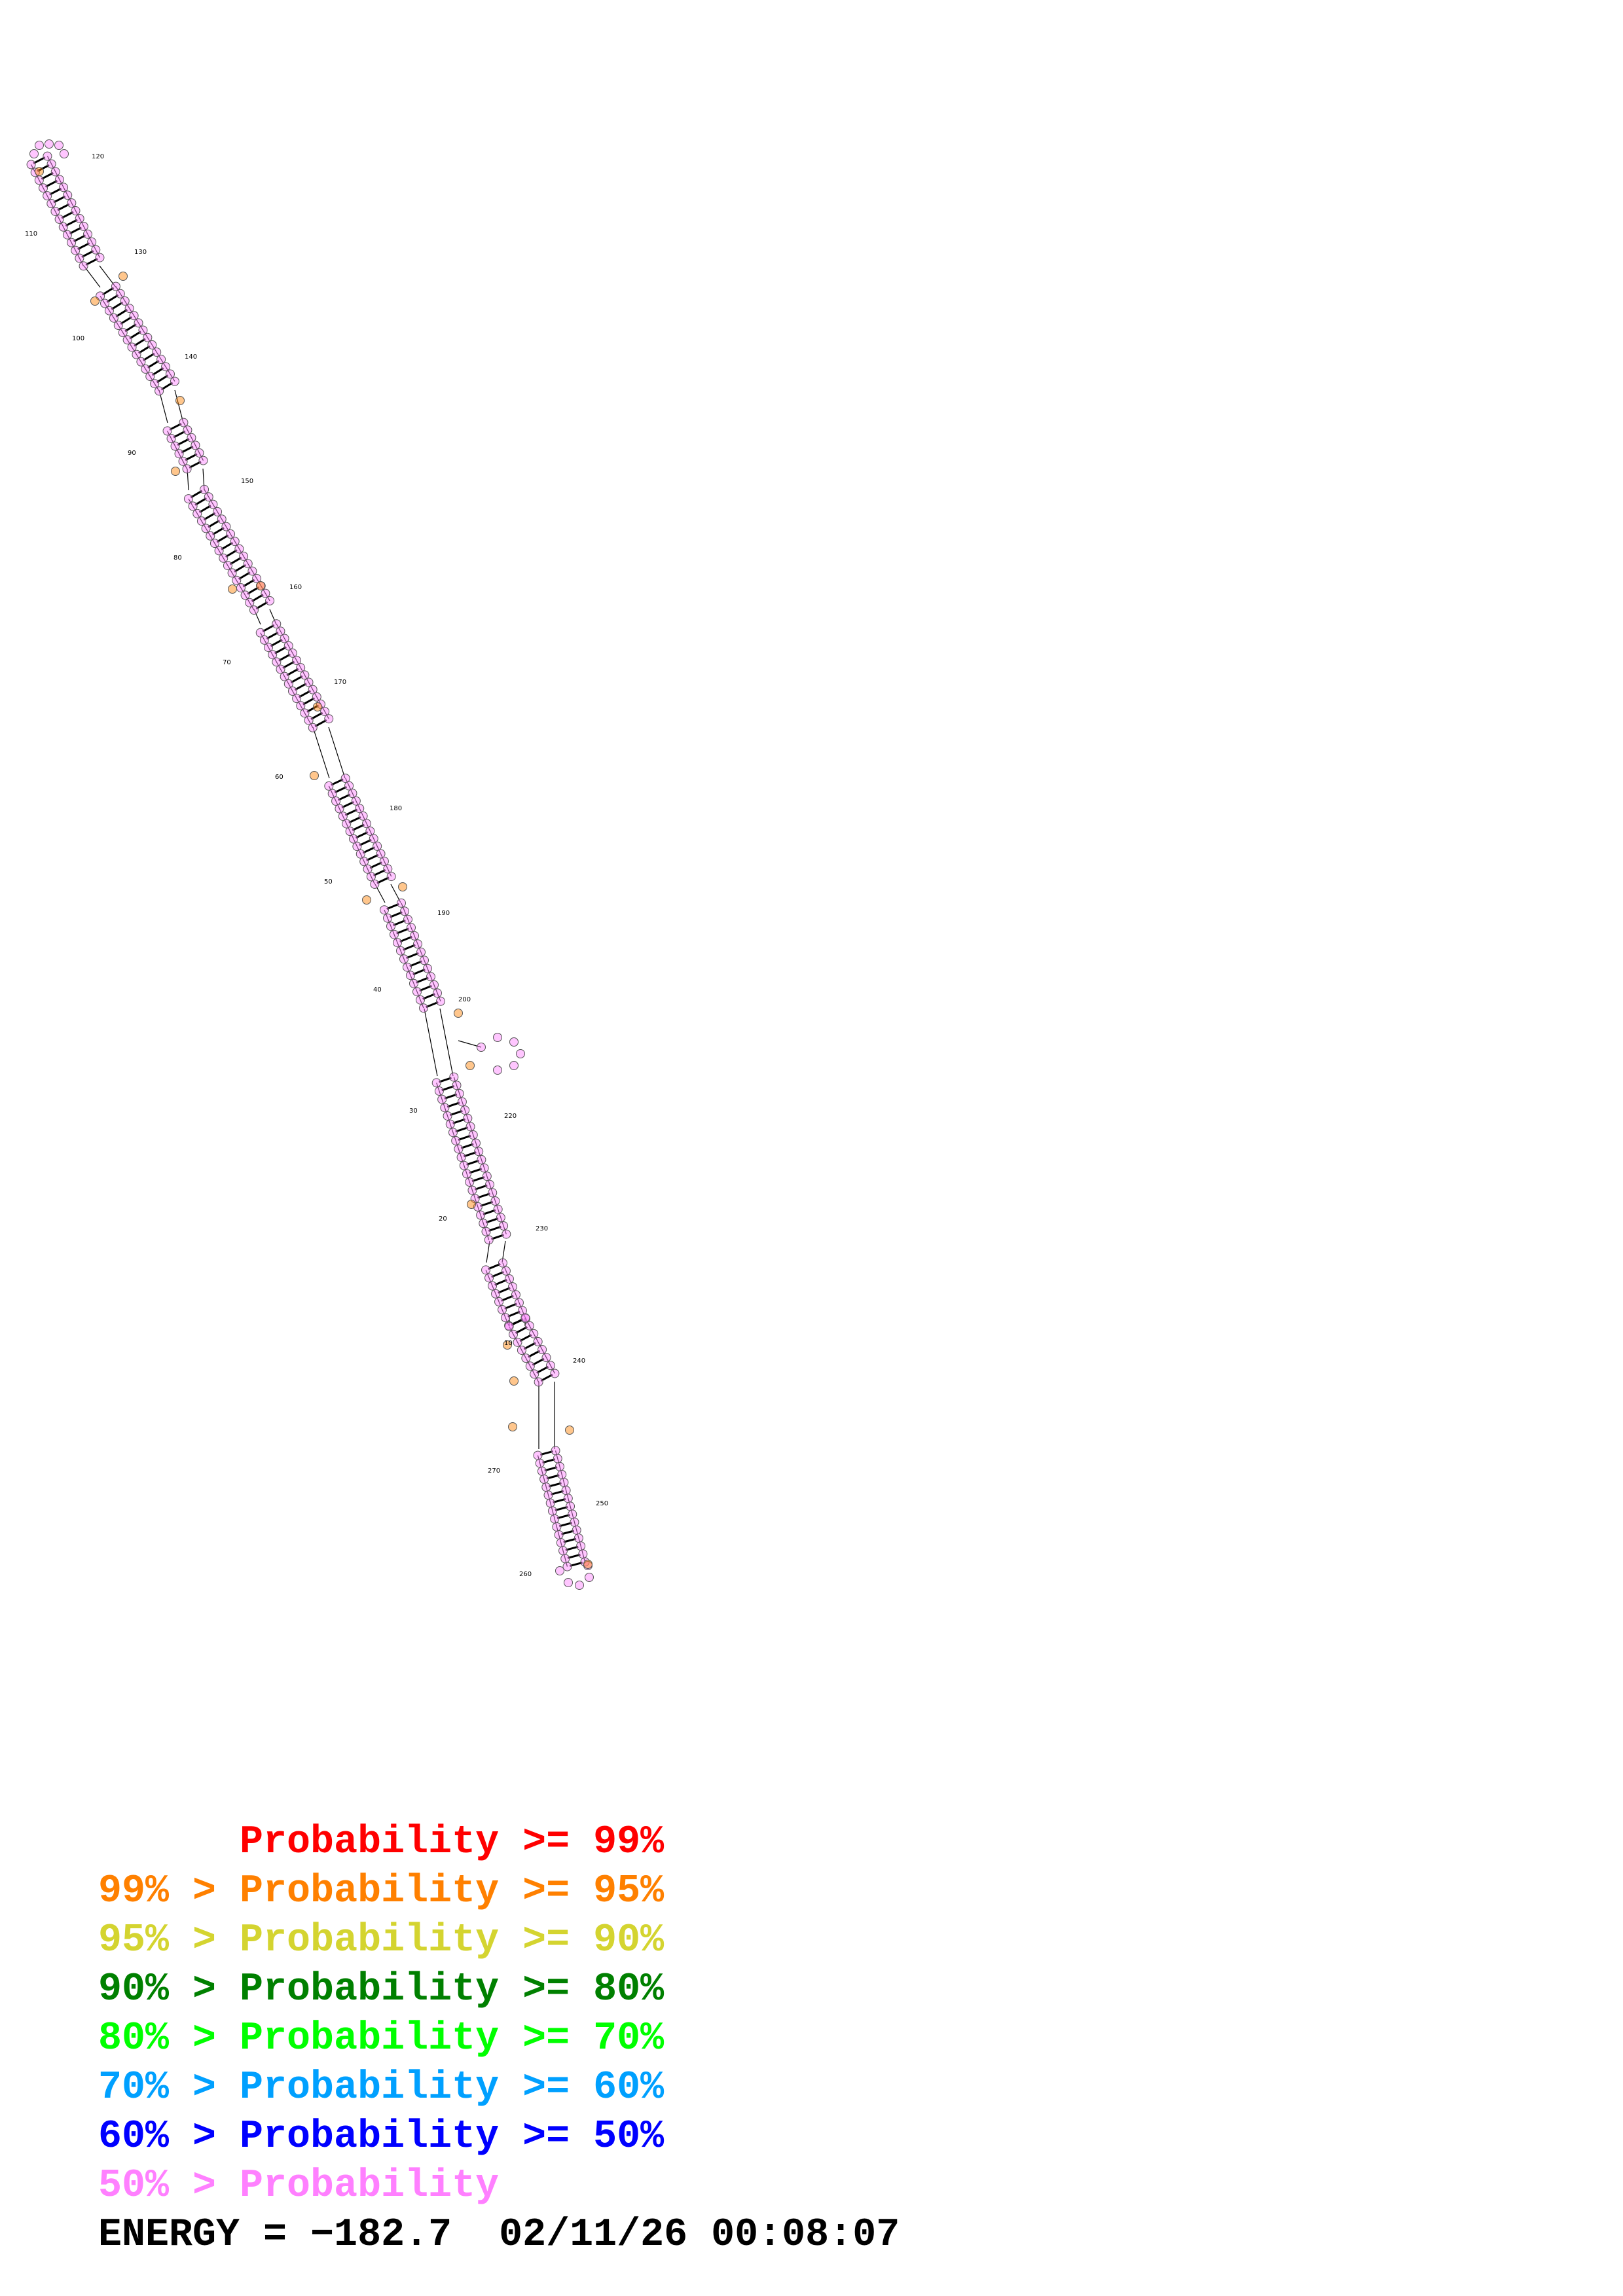 This screenshot has height=2296, width=1623. Describe the element at coordinates (140, 252) in the screenshot. I see `position-label: 130` at that location.